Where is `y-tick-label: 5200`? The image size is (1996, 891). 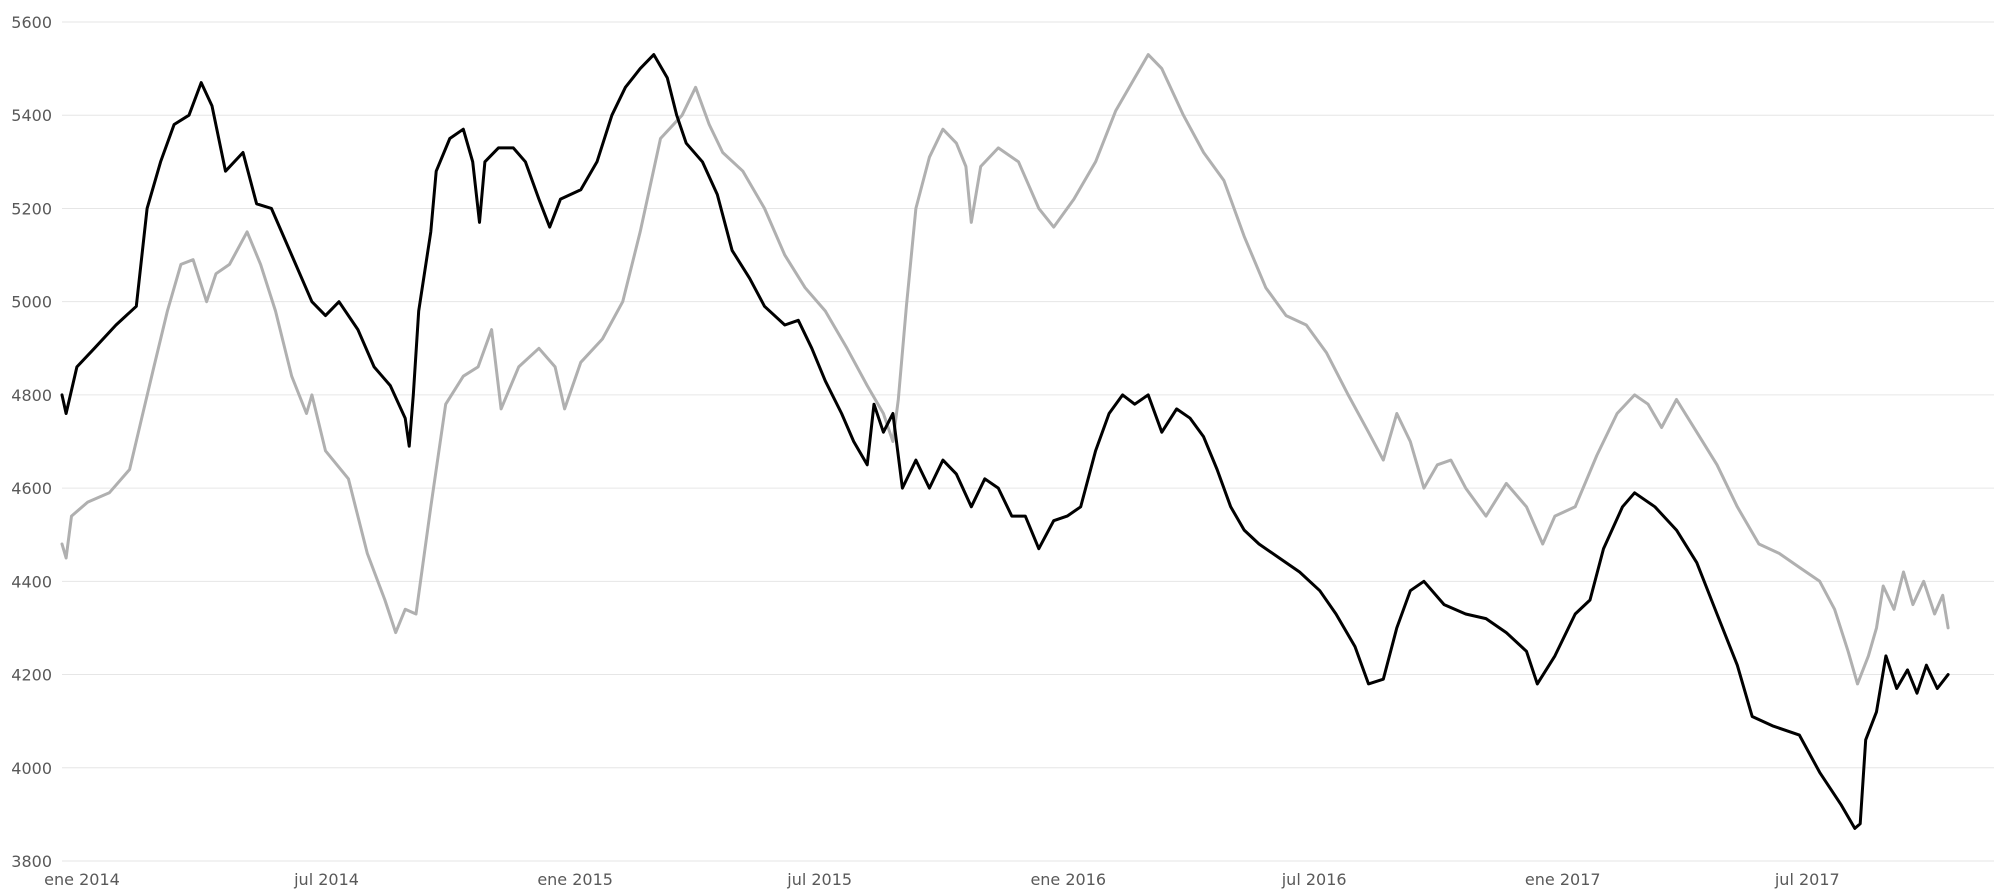 y-tick-label: 5200 is located at coordinates (31, 208).